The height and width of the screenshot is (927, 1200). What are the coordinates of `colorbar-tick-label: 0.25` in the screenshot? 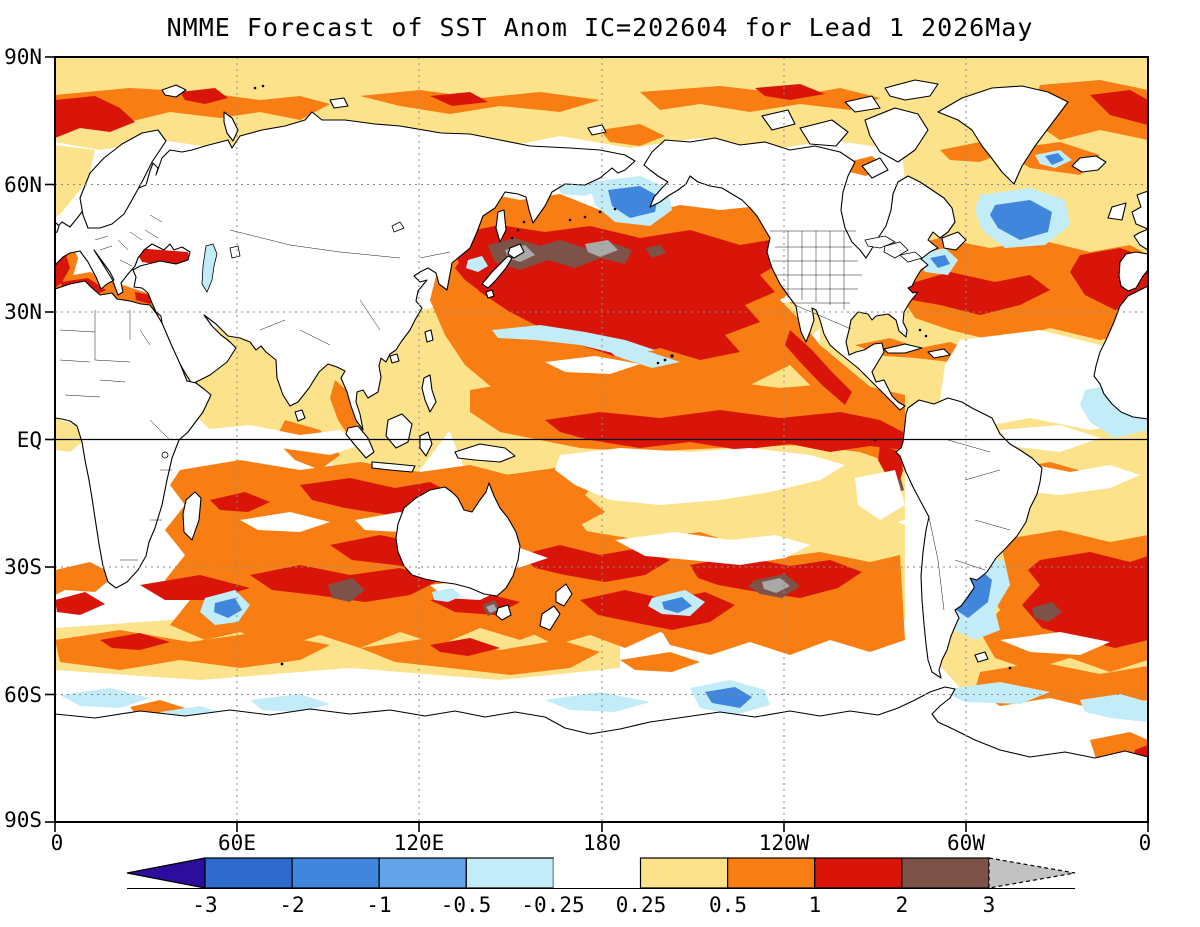 It's located at (641, 905).